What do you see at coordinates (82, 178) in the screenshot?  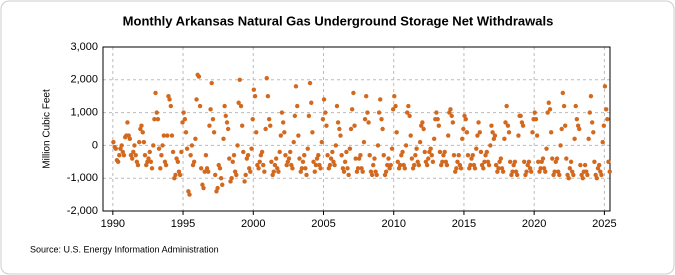 I see `y-tick-label: -1,000` at bounding box center [82, 178].